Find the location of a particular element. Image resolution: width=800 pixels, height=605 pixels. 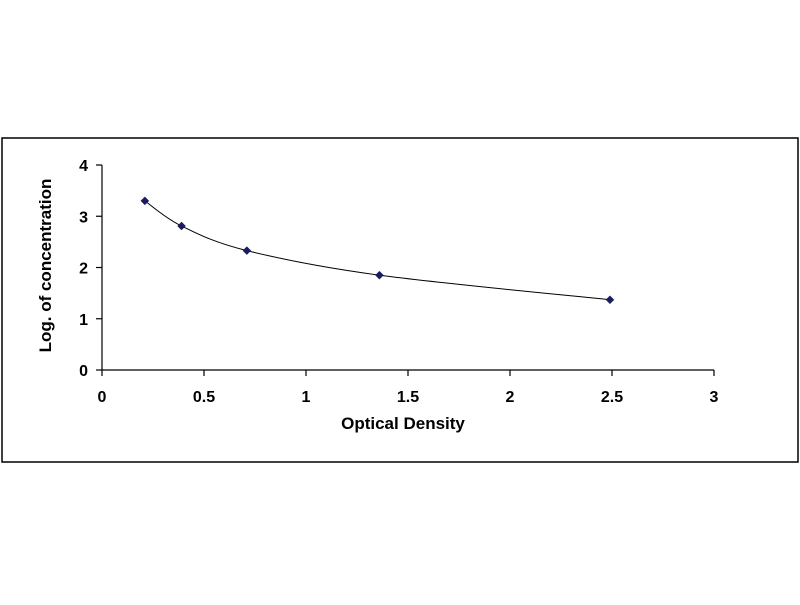

y-tick-label: 3 is located at coordinates (83, 217).